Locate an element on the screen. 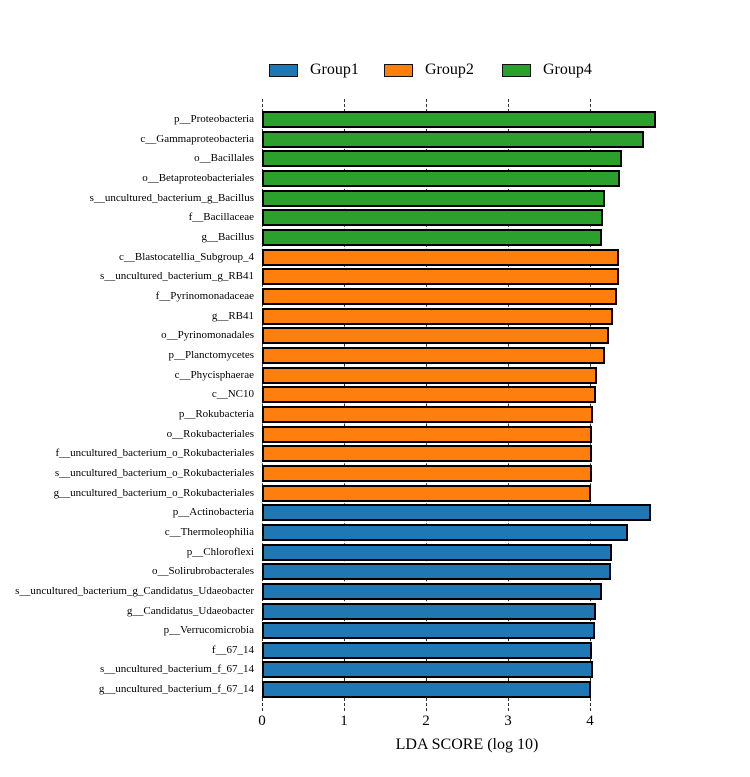 The image size is (750, 777). x-tick-label: 4 is located at coordinates (590, 721).